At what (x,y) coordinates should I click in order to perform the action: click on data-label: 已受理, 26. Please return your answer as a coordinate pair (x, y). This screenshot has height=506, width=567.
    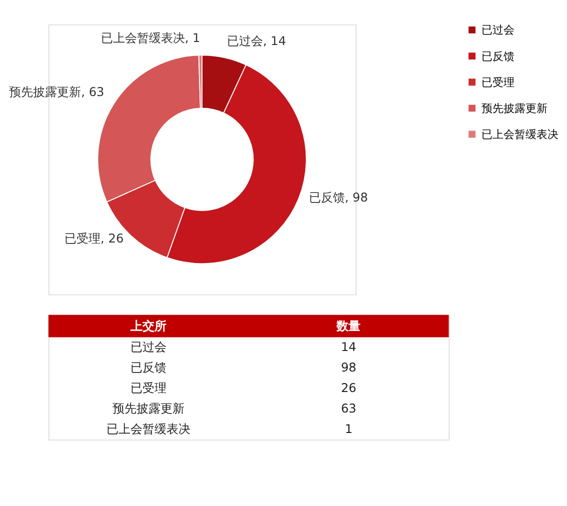
    Looking at the image, I should click on (94, 238).